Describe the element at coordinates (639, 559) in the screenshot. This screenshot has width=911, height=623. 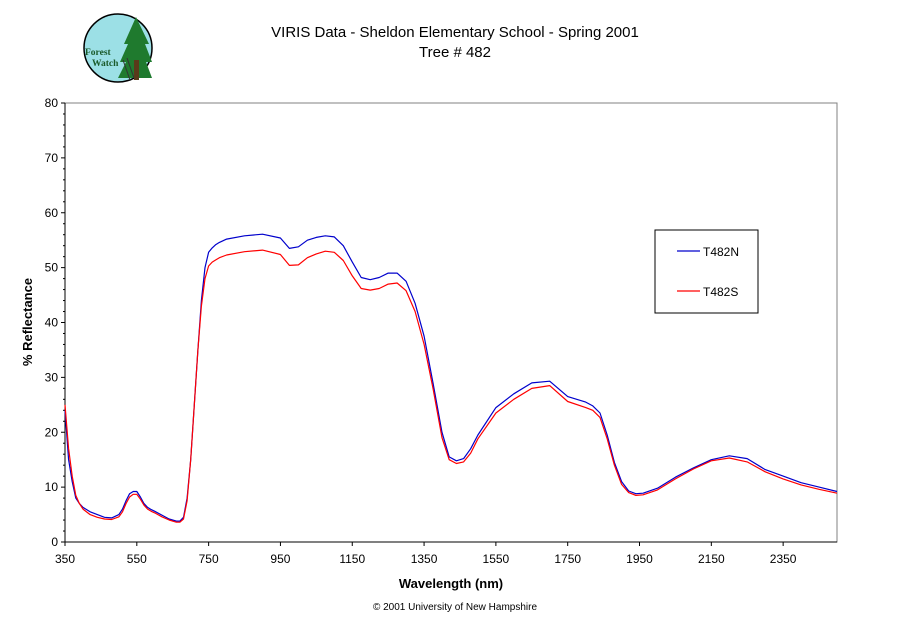
I see `x-tick-label: 1950` at that location.